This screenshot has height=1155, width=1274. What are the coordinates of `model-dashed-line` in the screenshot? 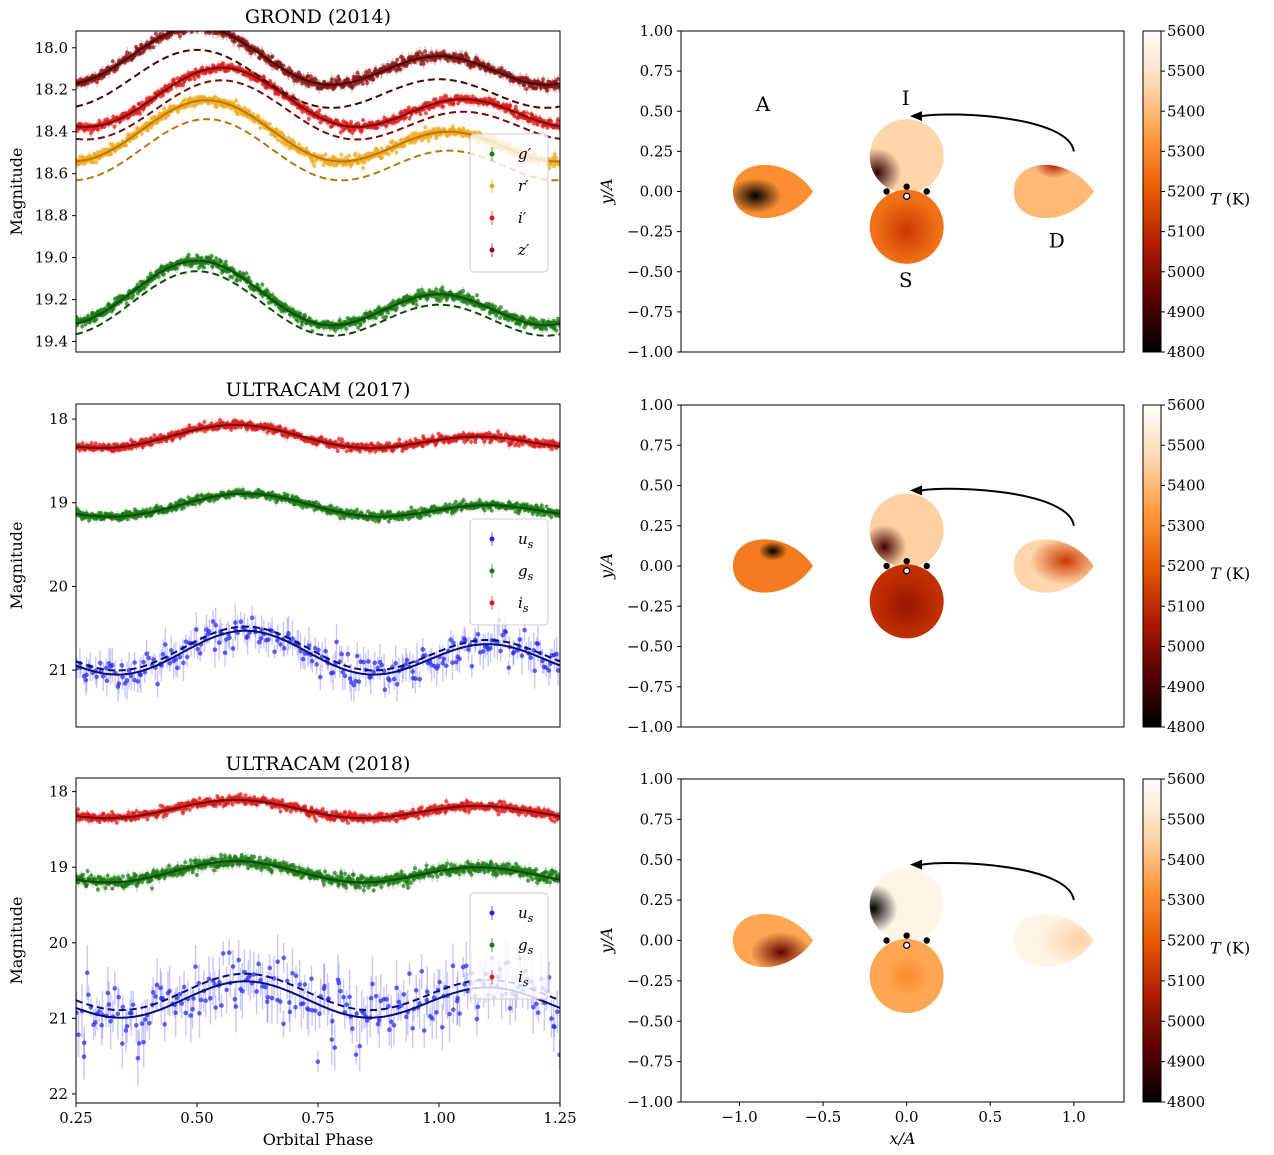 It's located at (318, 303).